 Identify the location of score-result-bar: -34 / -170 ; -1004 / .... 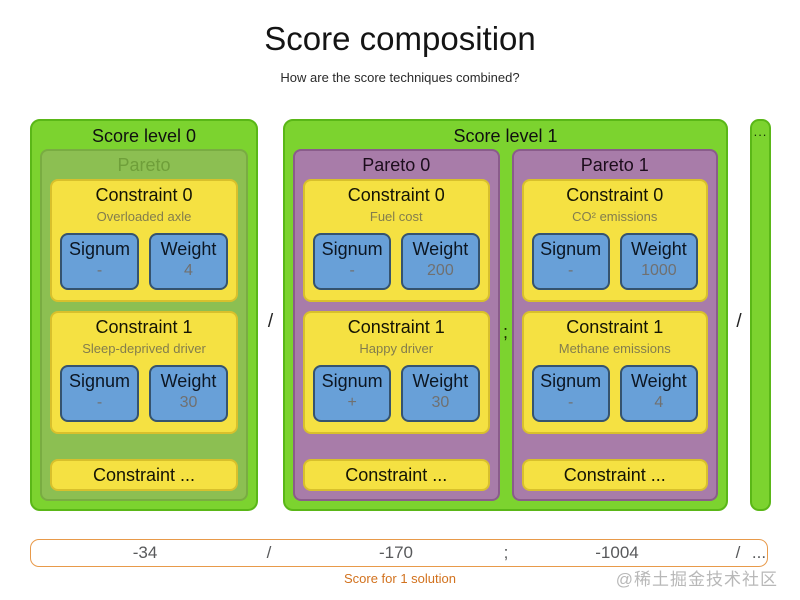
(399, 553).